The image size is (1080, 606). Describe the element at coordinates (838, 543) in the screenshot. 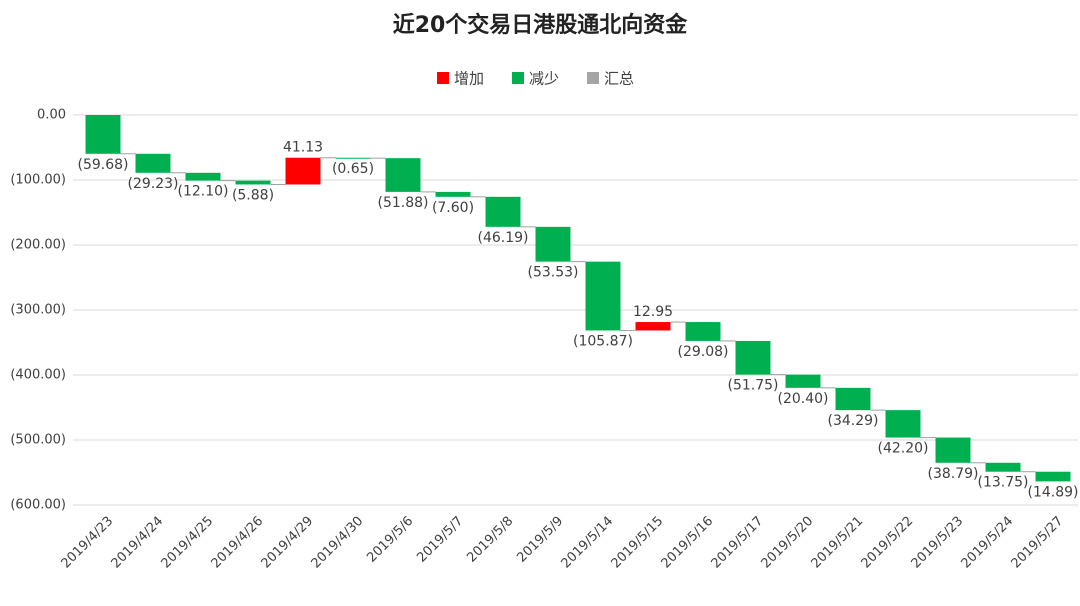

I see `x-tick-label: 2019/5/21` at that location.